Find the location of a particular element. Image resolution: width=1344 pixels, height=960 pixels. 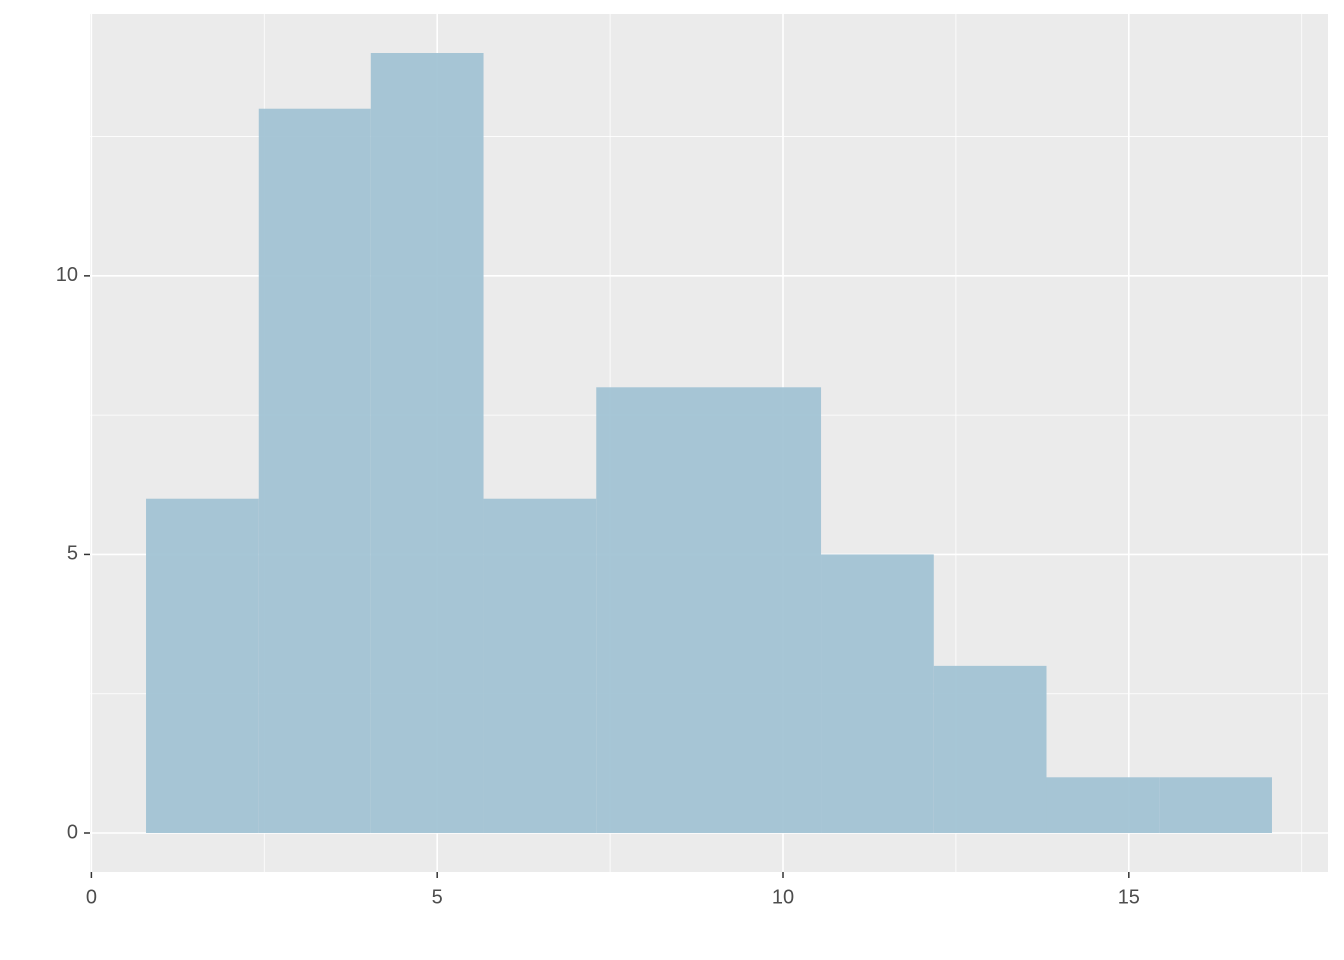

x-tick-label: 0 is located at coordinates (91, 897).